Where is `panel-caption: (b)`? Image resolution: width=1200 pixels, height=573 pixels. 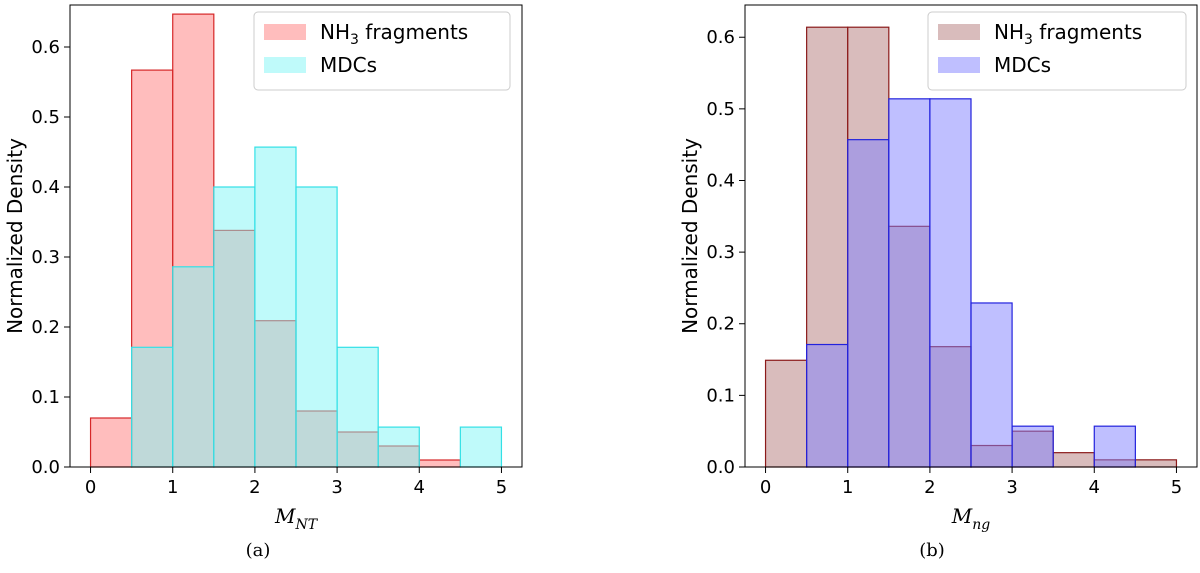 panel-caption: (b) is located at coordinates (932, 550).